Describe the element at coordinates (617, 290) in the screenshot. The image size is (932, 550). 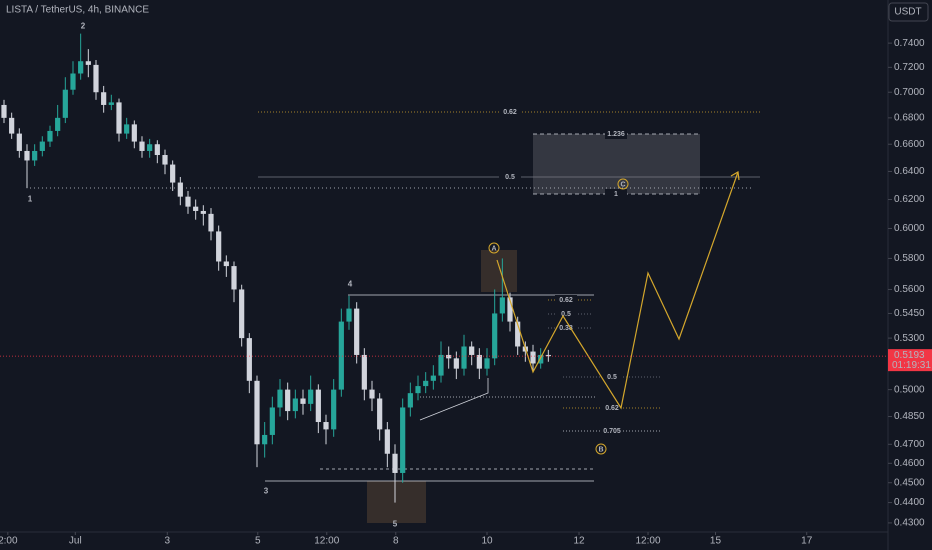
I see `projection-path` at that location.